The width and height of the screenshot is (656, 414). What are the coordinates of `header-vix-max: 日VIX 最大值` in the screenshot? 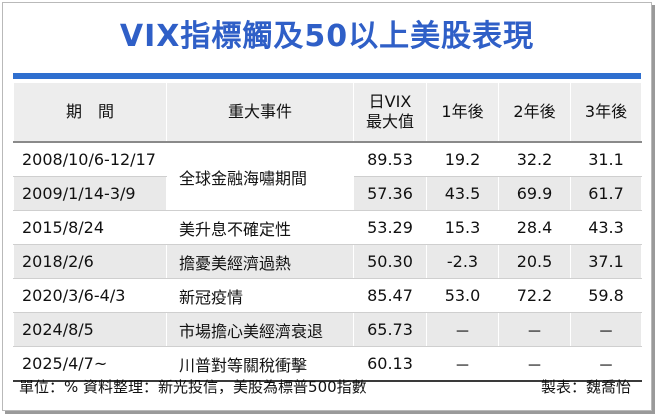 It's located at (390, 113).